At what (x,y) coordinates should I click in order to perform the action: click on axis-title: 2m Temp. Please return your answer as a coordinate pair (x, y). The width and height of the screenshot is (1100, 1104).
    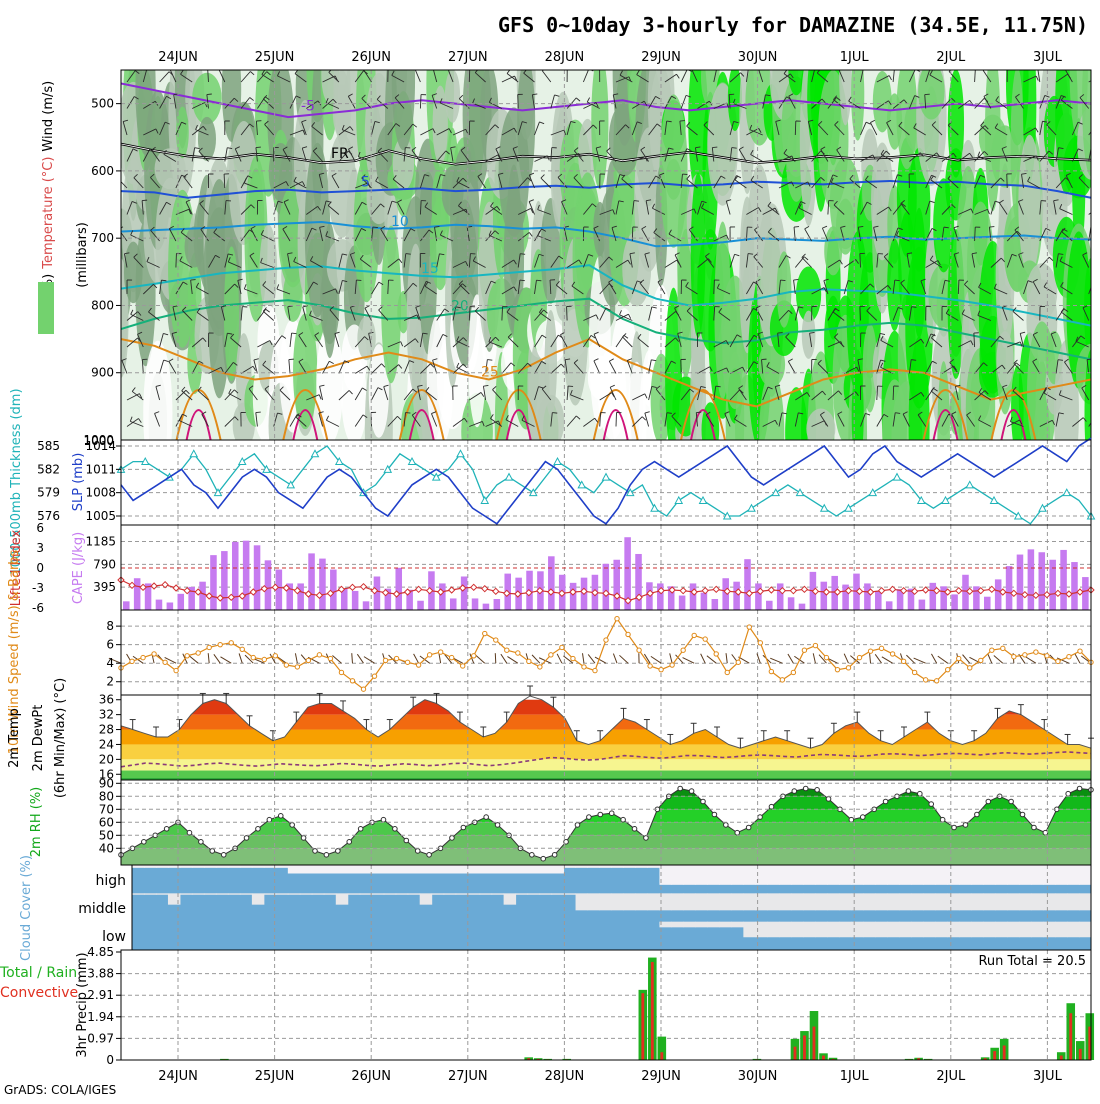
    Looking at the image, I should click on (14, 738).